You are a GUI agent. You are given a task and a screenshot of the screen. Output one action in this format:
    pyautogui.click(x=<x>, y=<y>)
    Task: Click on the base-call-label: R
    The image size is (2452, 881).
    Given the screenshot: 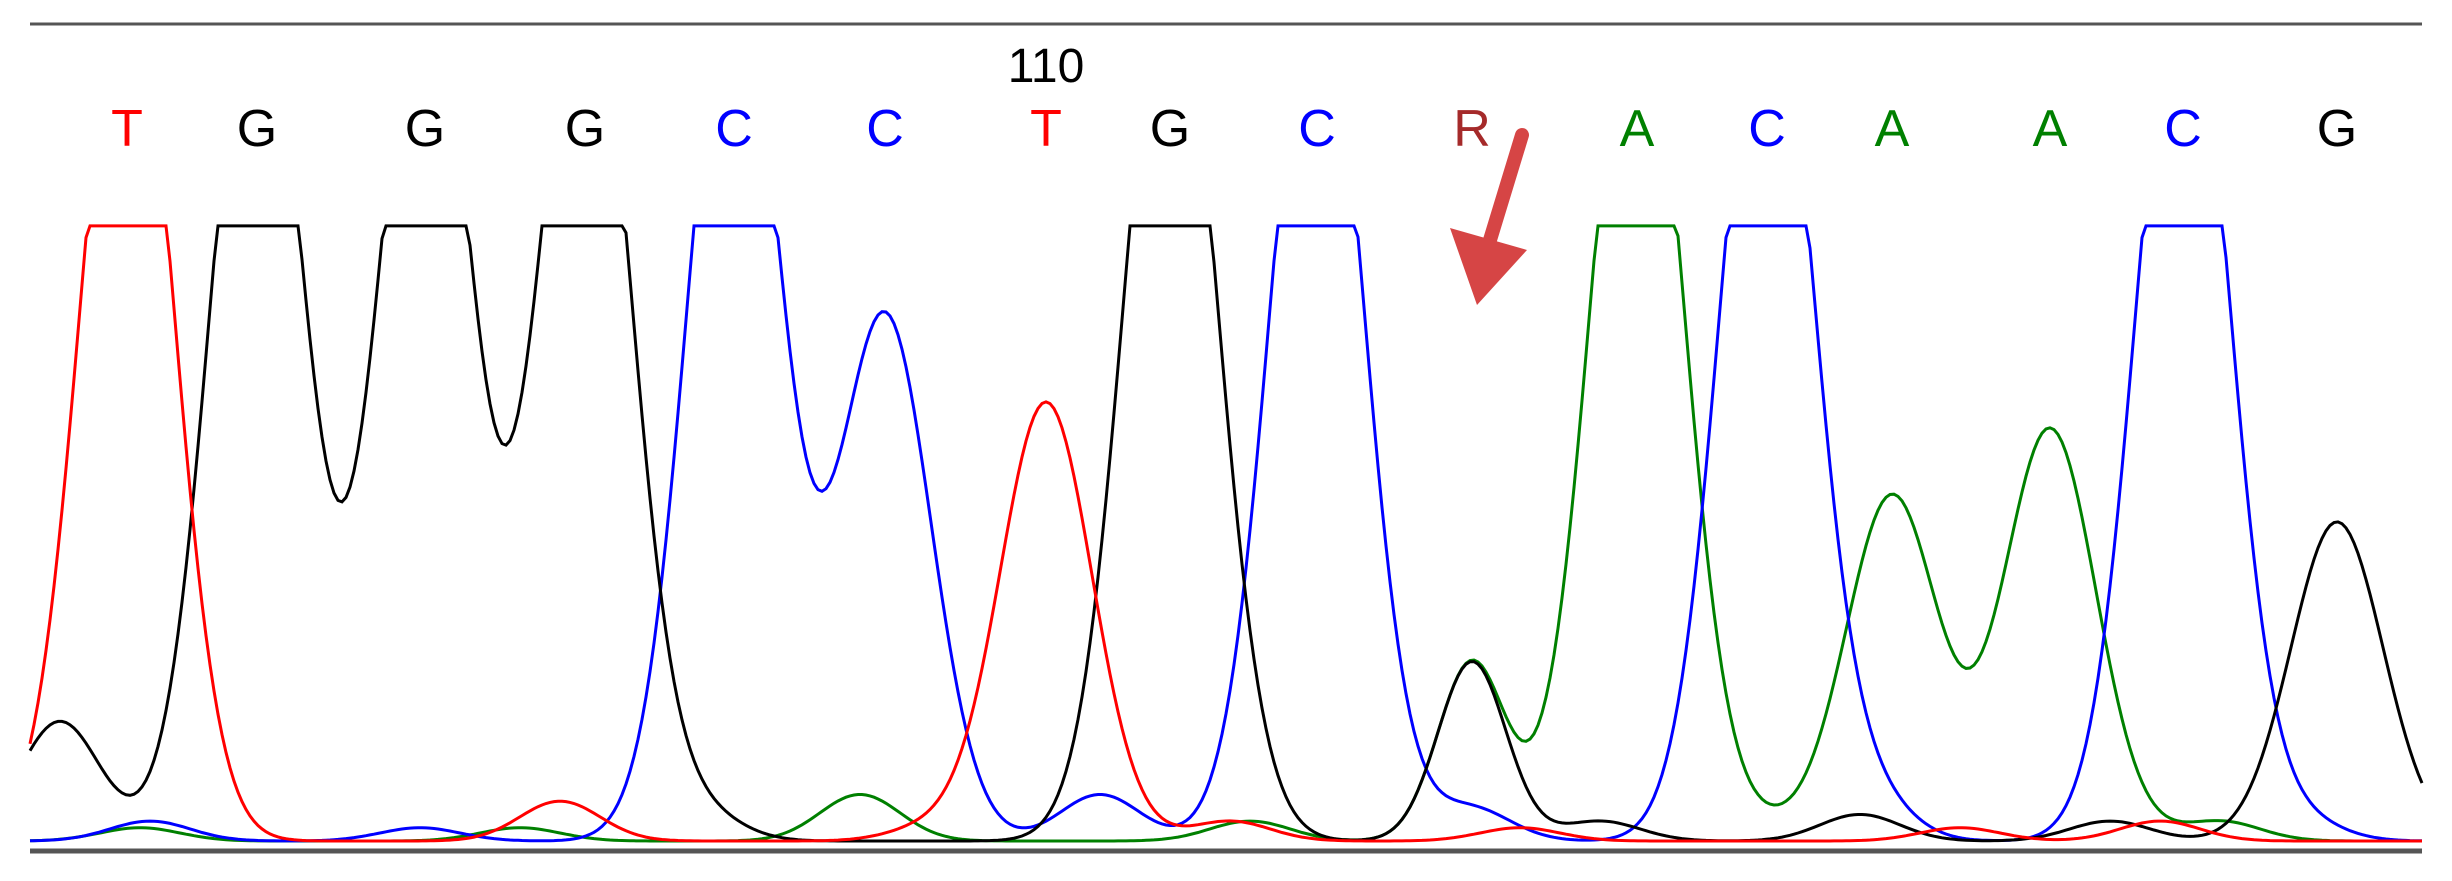 What is the action you would take?
    pyautogui.click(x=1472, y=129)
    